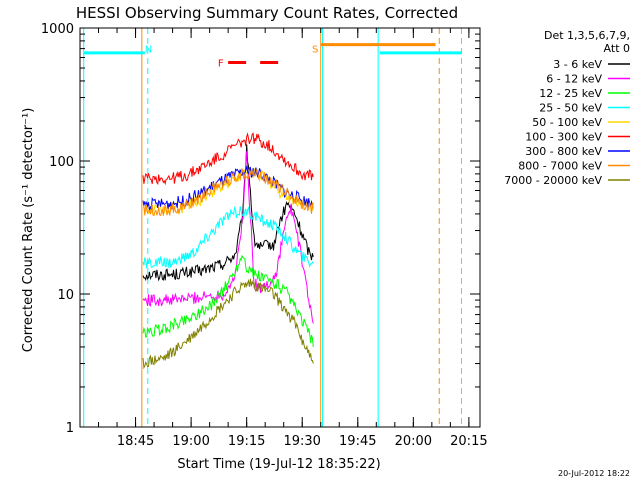  Describe the element at coordinates (148, 50) in the screenshot. I see `flag-marker-label: N` at that location.